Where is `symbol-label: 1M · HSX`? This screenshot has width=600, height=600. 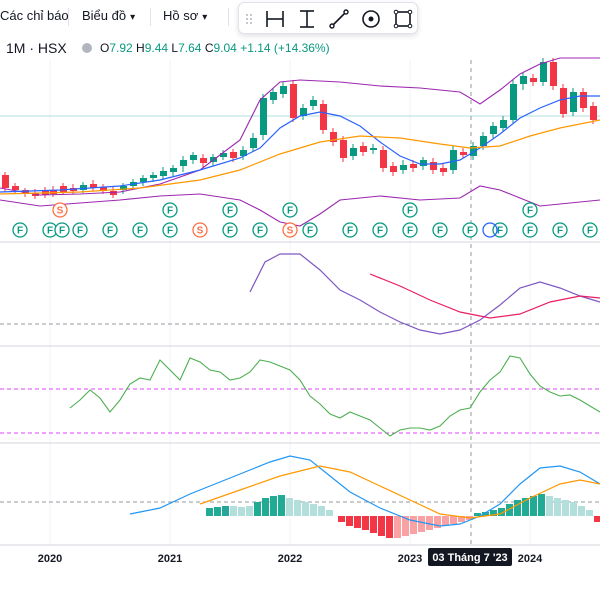
symbol-label: 1M · HSX is located at coordinates (36, 48).